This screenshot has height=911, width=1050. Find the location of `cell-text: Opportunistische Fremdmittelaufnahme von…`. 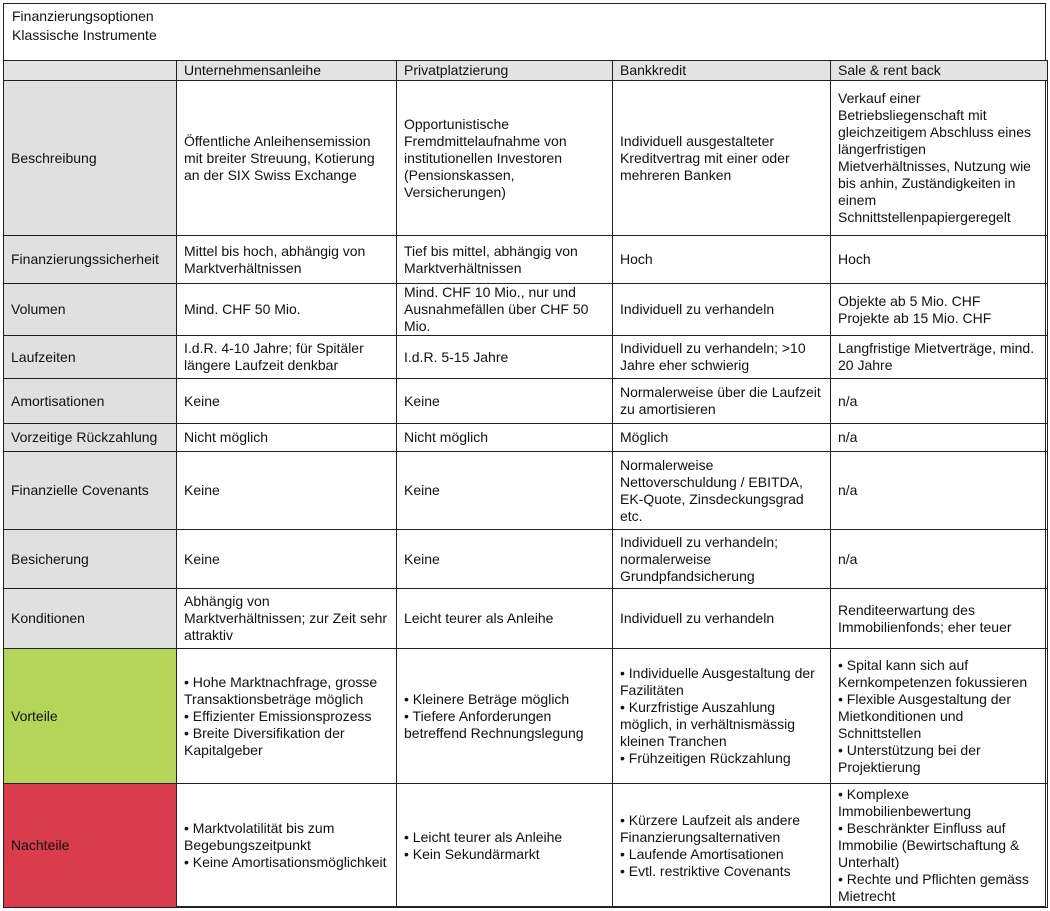

cell-text: Opportunistische Fremdmittelaufnahme von… is located at coordinates (485, 157).